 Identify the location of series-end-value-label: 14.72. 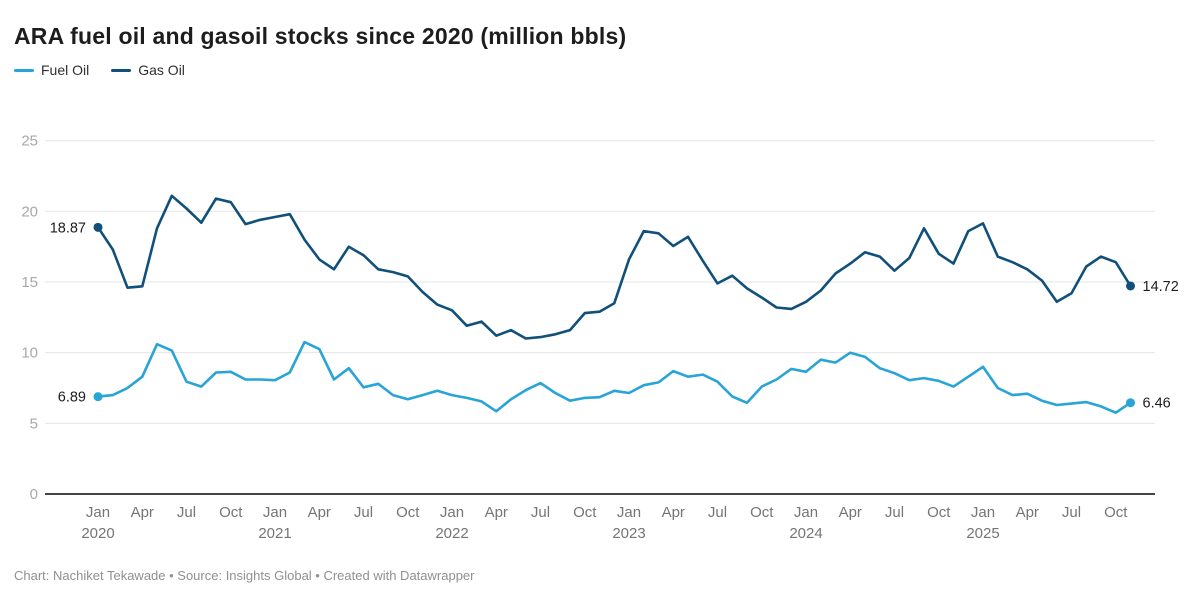
(1161, 287).